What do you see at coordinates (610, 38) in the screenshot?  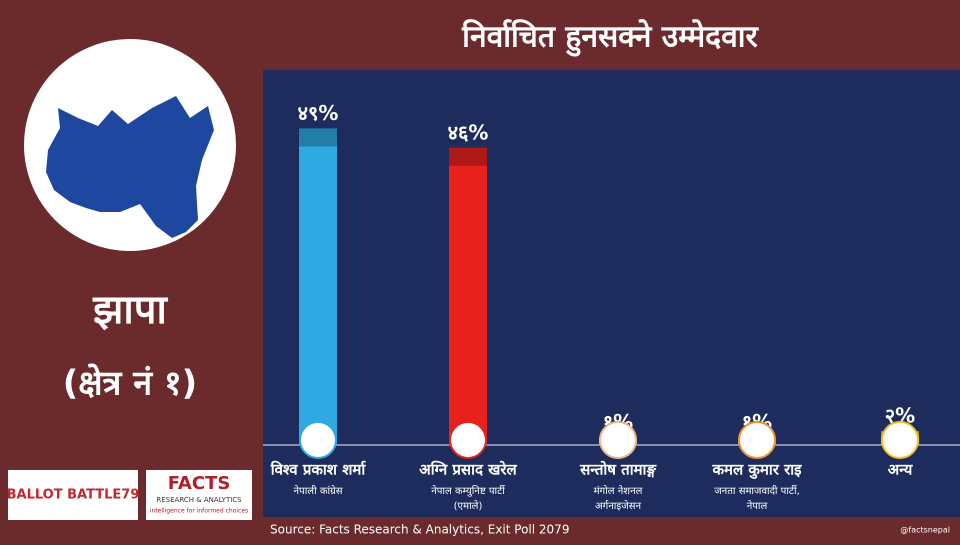 I see `chart-title: निर्वाचित हुनसक्ने उम्मेदवार` at bounding box center [610, 38].